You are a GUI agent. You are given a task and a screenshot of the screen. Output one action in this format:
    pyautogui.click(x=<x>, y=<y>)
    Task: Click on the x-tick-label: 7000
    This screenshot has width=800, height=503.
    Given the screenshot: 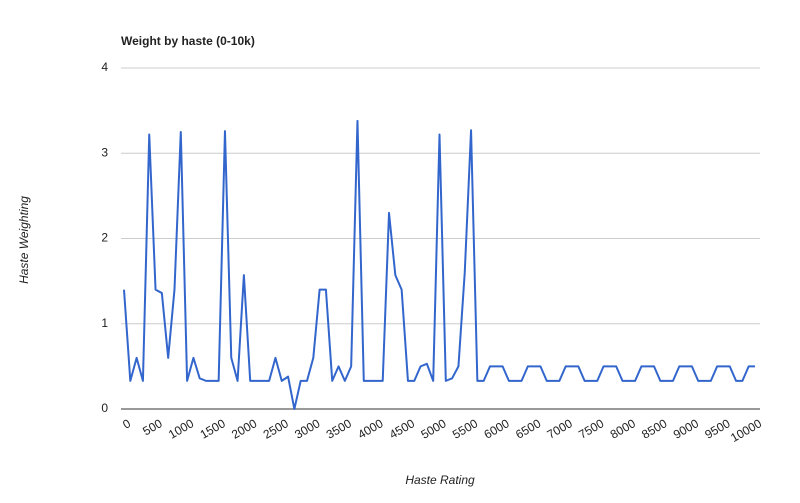 What is the action you would take?
    pyautogui.click(x=560, y=429)
    